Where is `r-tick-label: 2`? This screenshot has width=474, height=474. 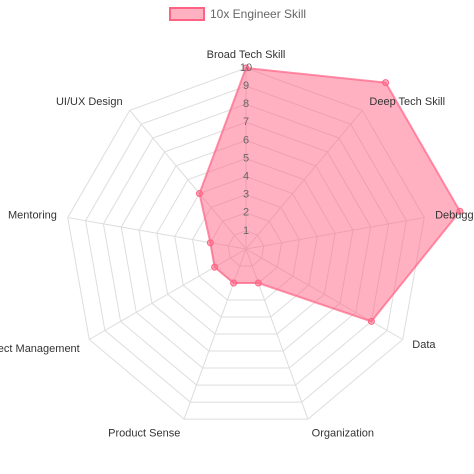
r-tick-label: 2 is located at coordinates (246, 213).